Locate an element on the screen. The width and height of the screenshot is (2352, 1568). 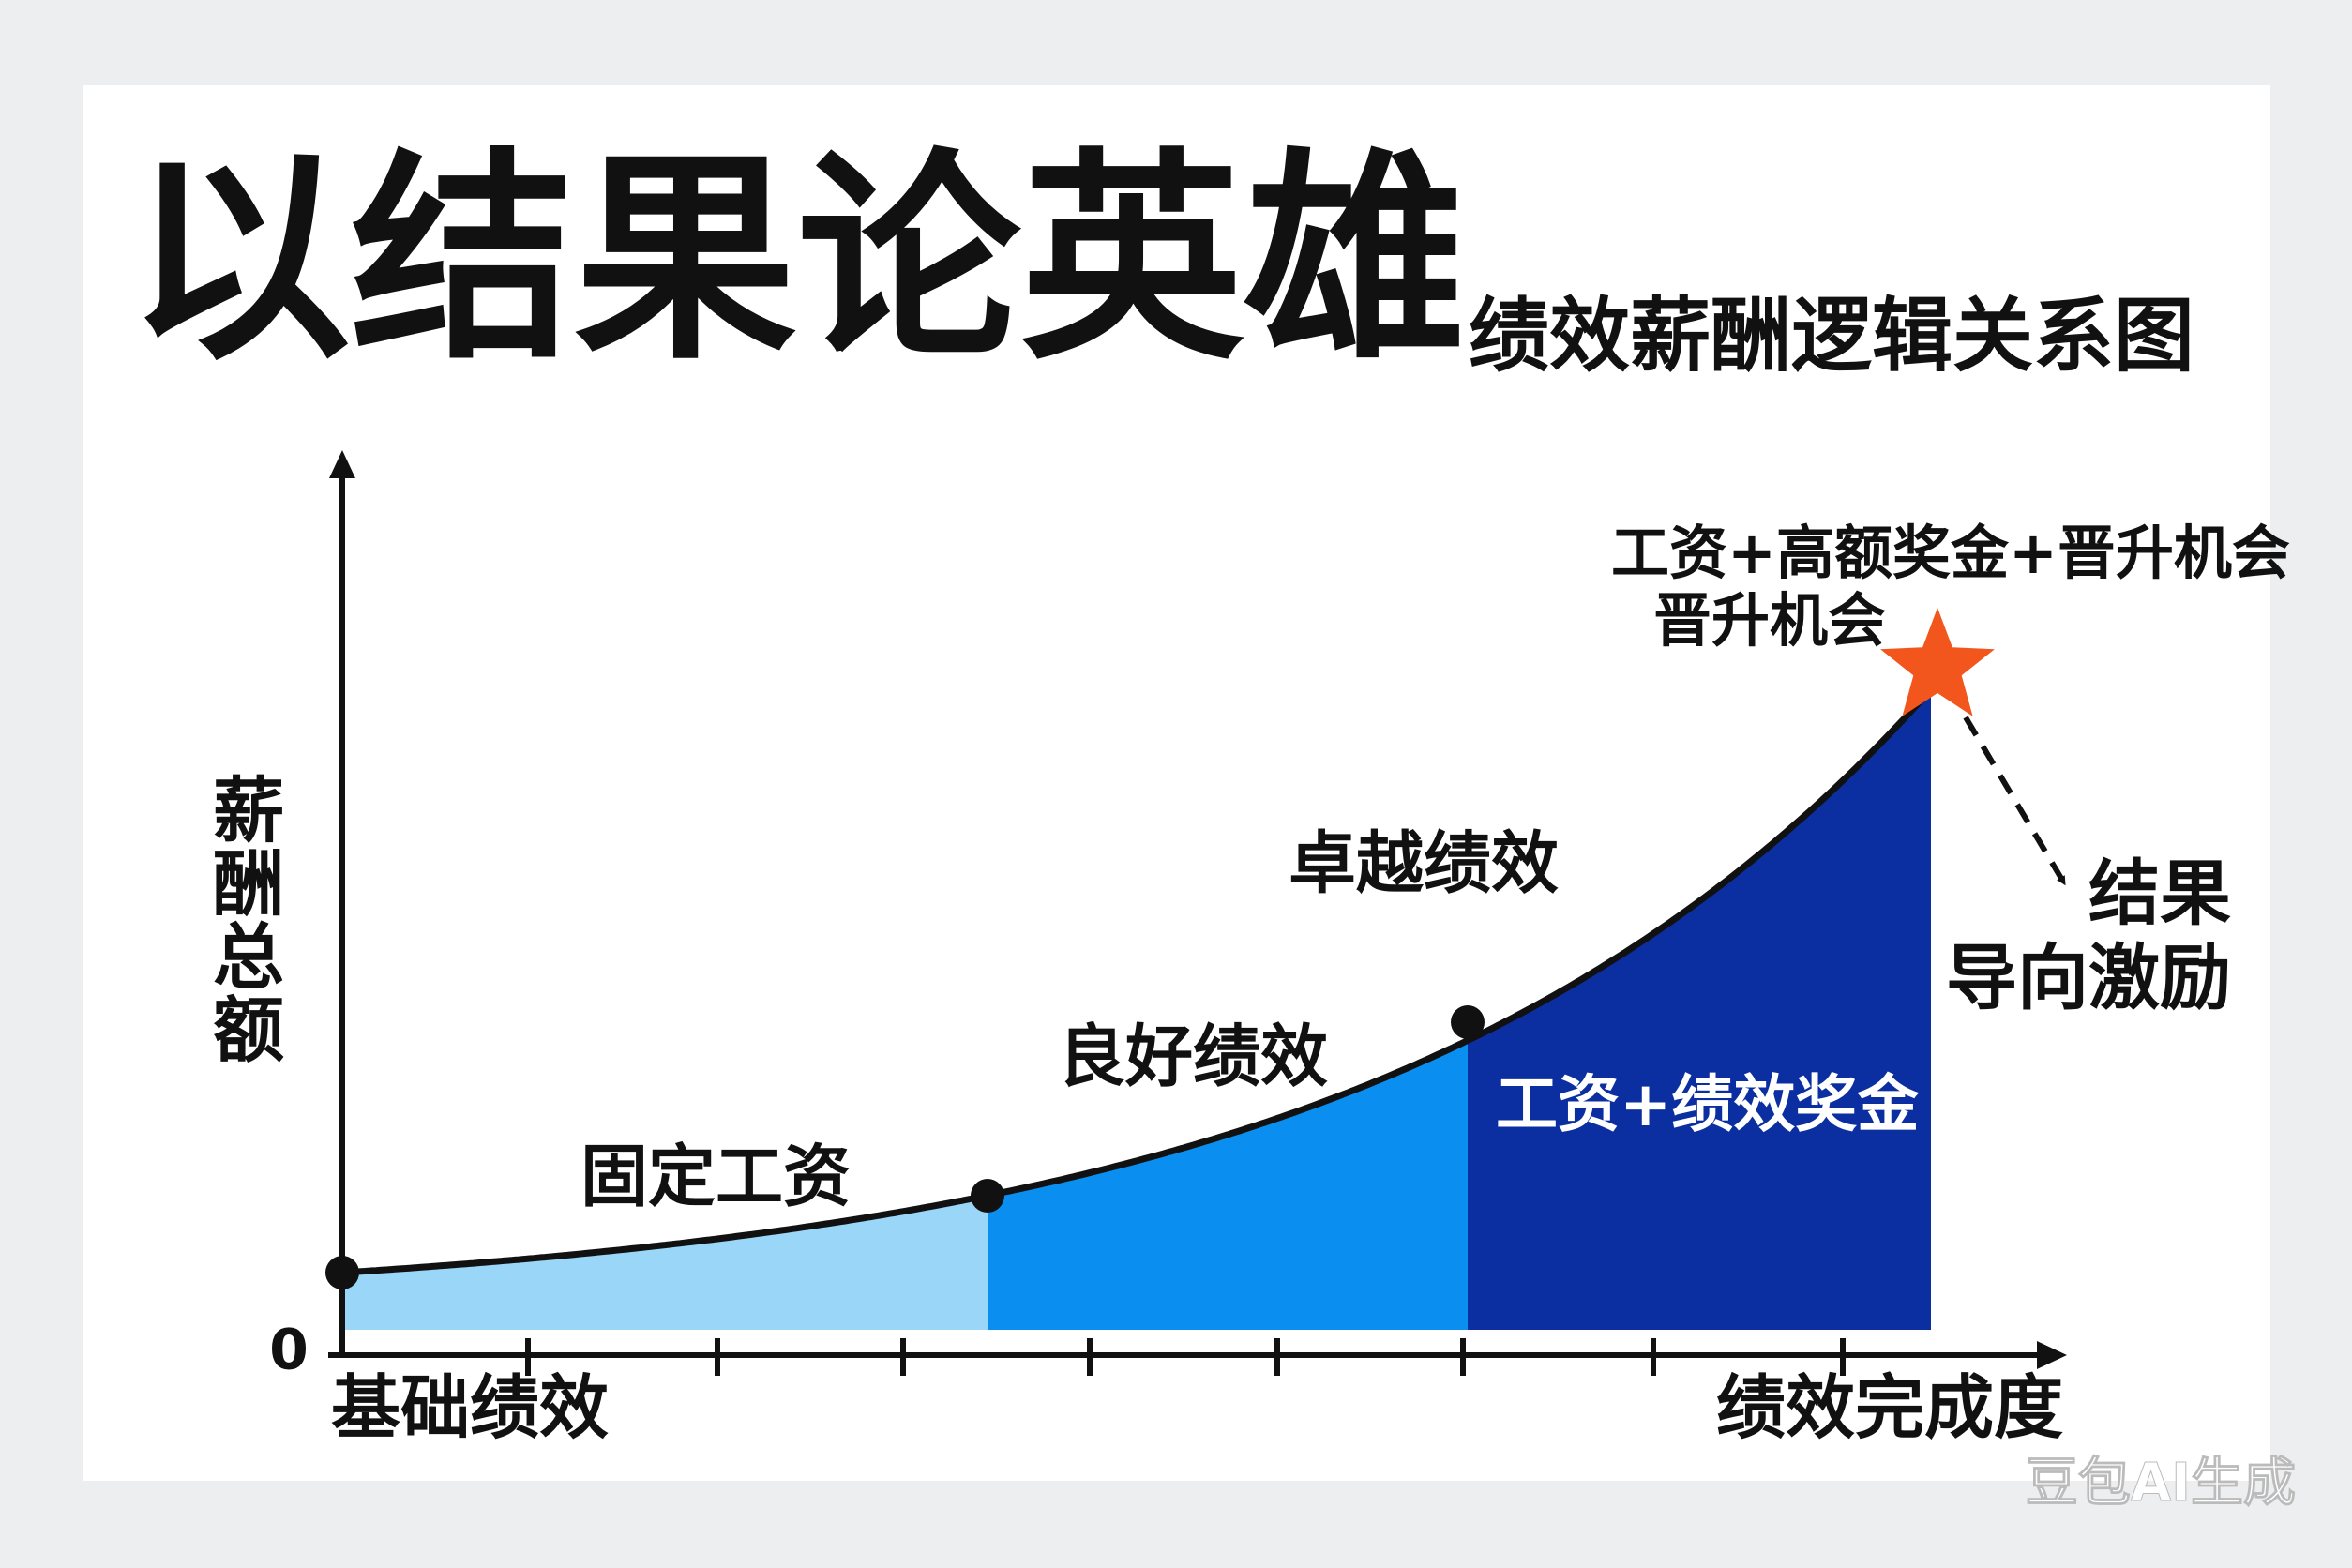
subtitle: 绩效薪酬逻辑关系图 is located at coordinates (1831, 336).